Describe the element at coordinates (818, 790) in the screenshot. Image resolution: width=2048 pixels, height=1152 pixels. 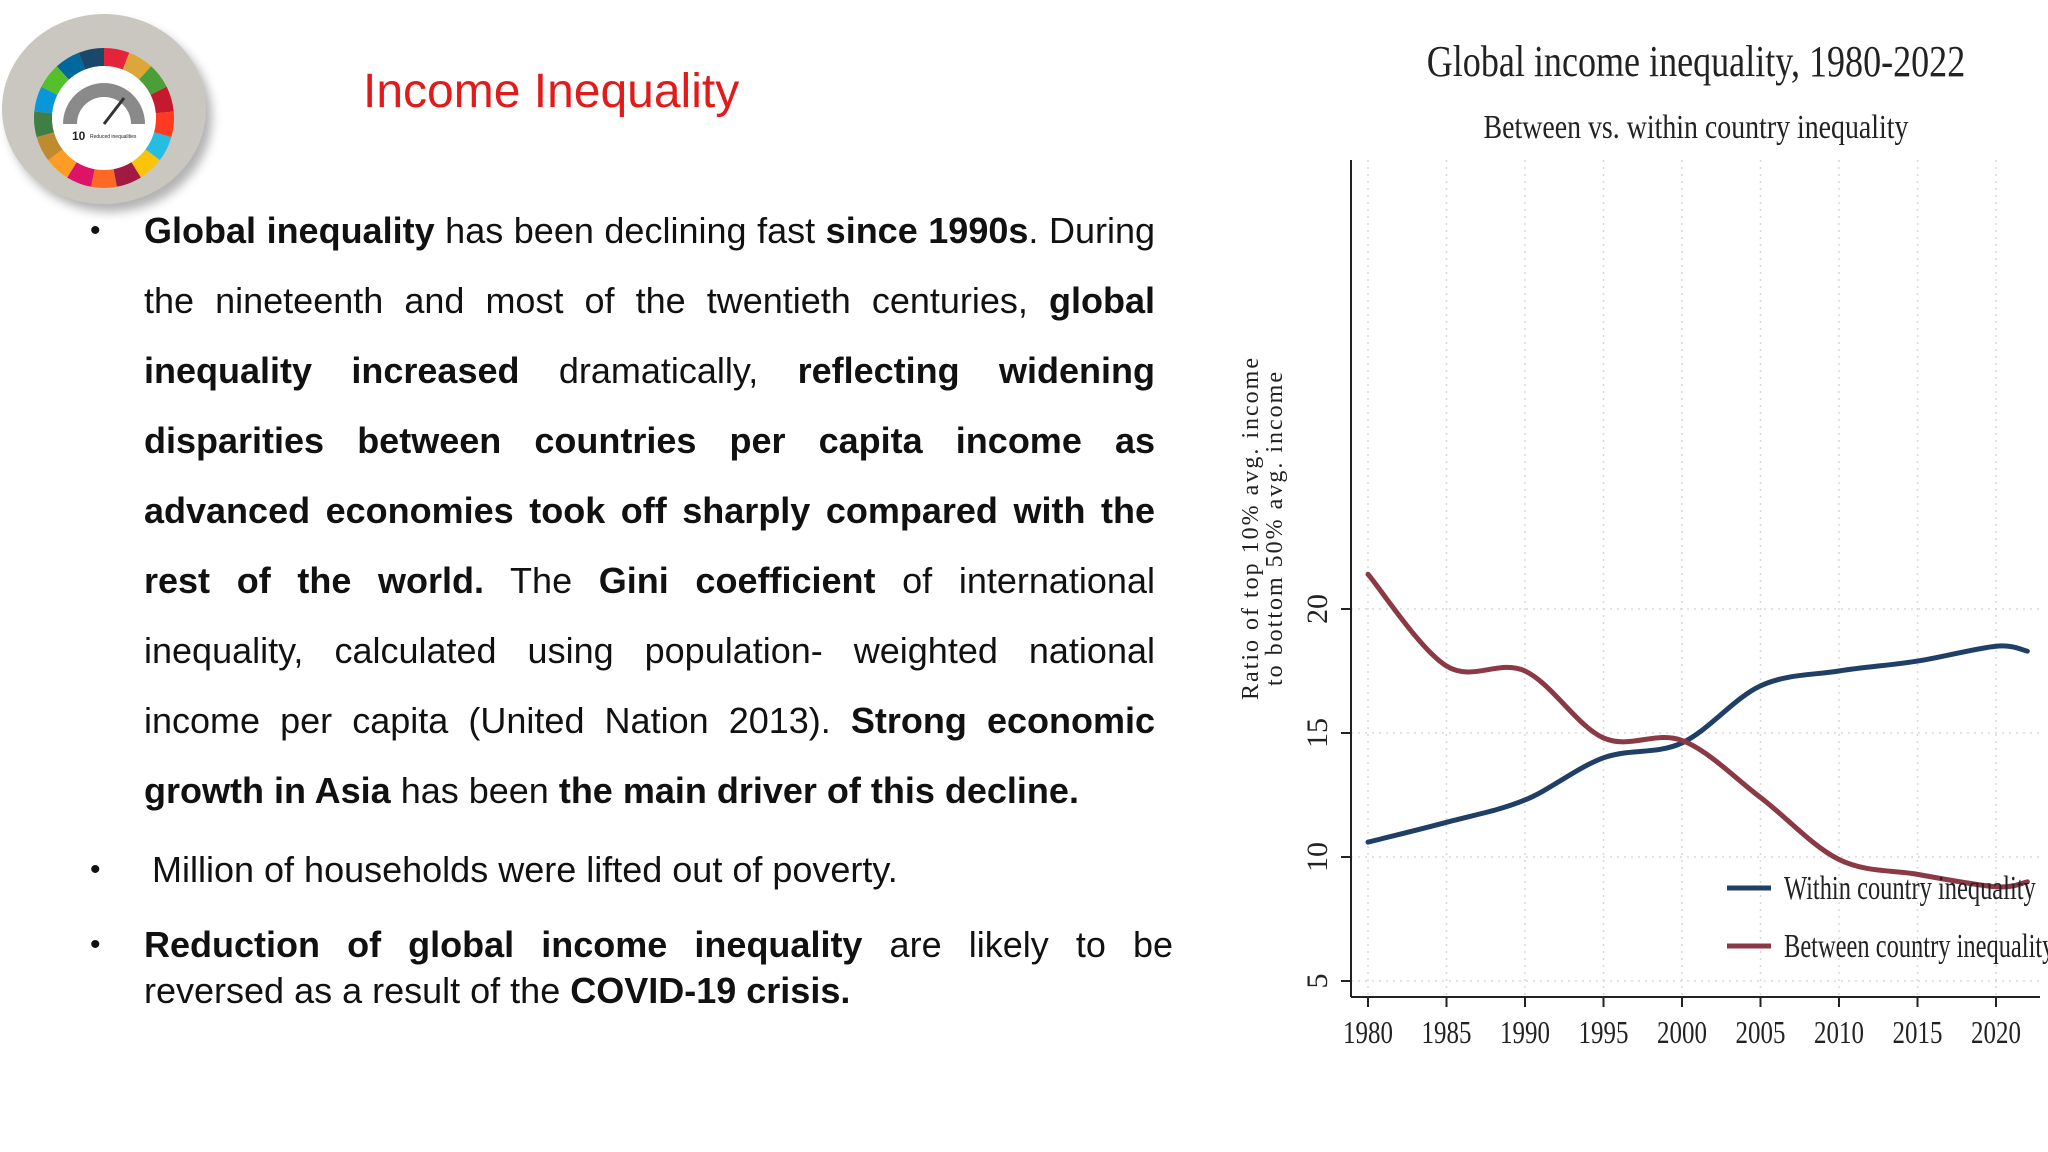
I see `text-segment: the main driver of this decline.` at that location.